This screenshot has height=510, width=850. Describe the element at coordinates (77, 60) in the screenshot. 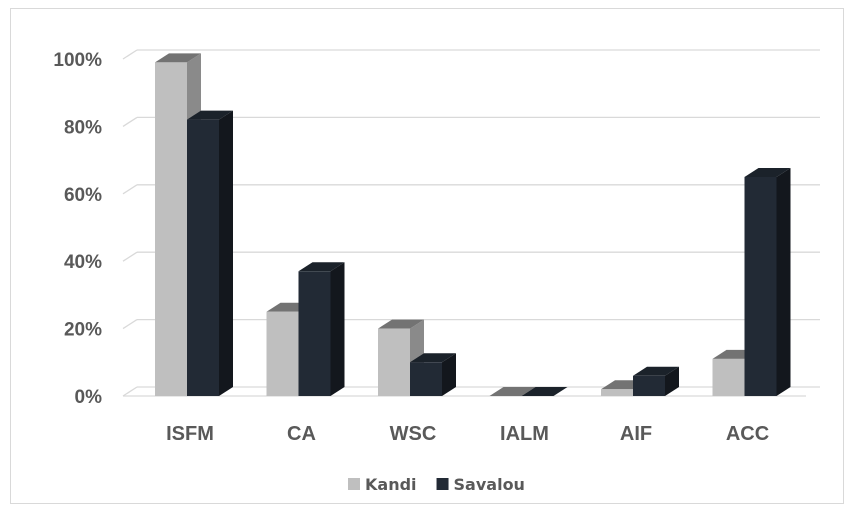

I see `y-tick-label: 100%` at that location.